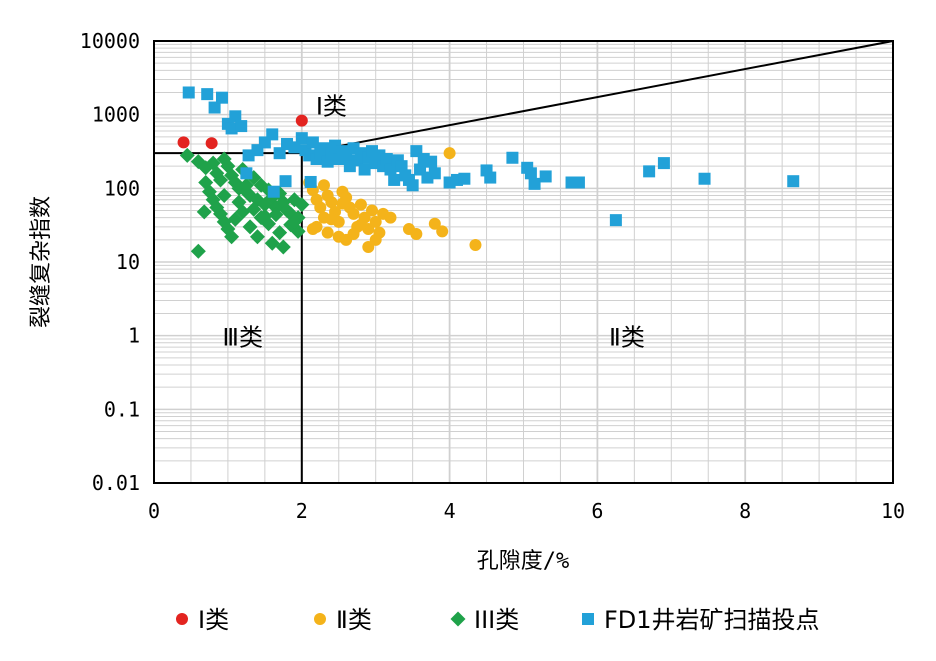 The height and width of the screenshot is (661, 936). I want to click on legend-item: FD1井岩矿扫描投点, so click(701, 620).